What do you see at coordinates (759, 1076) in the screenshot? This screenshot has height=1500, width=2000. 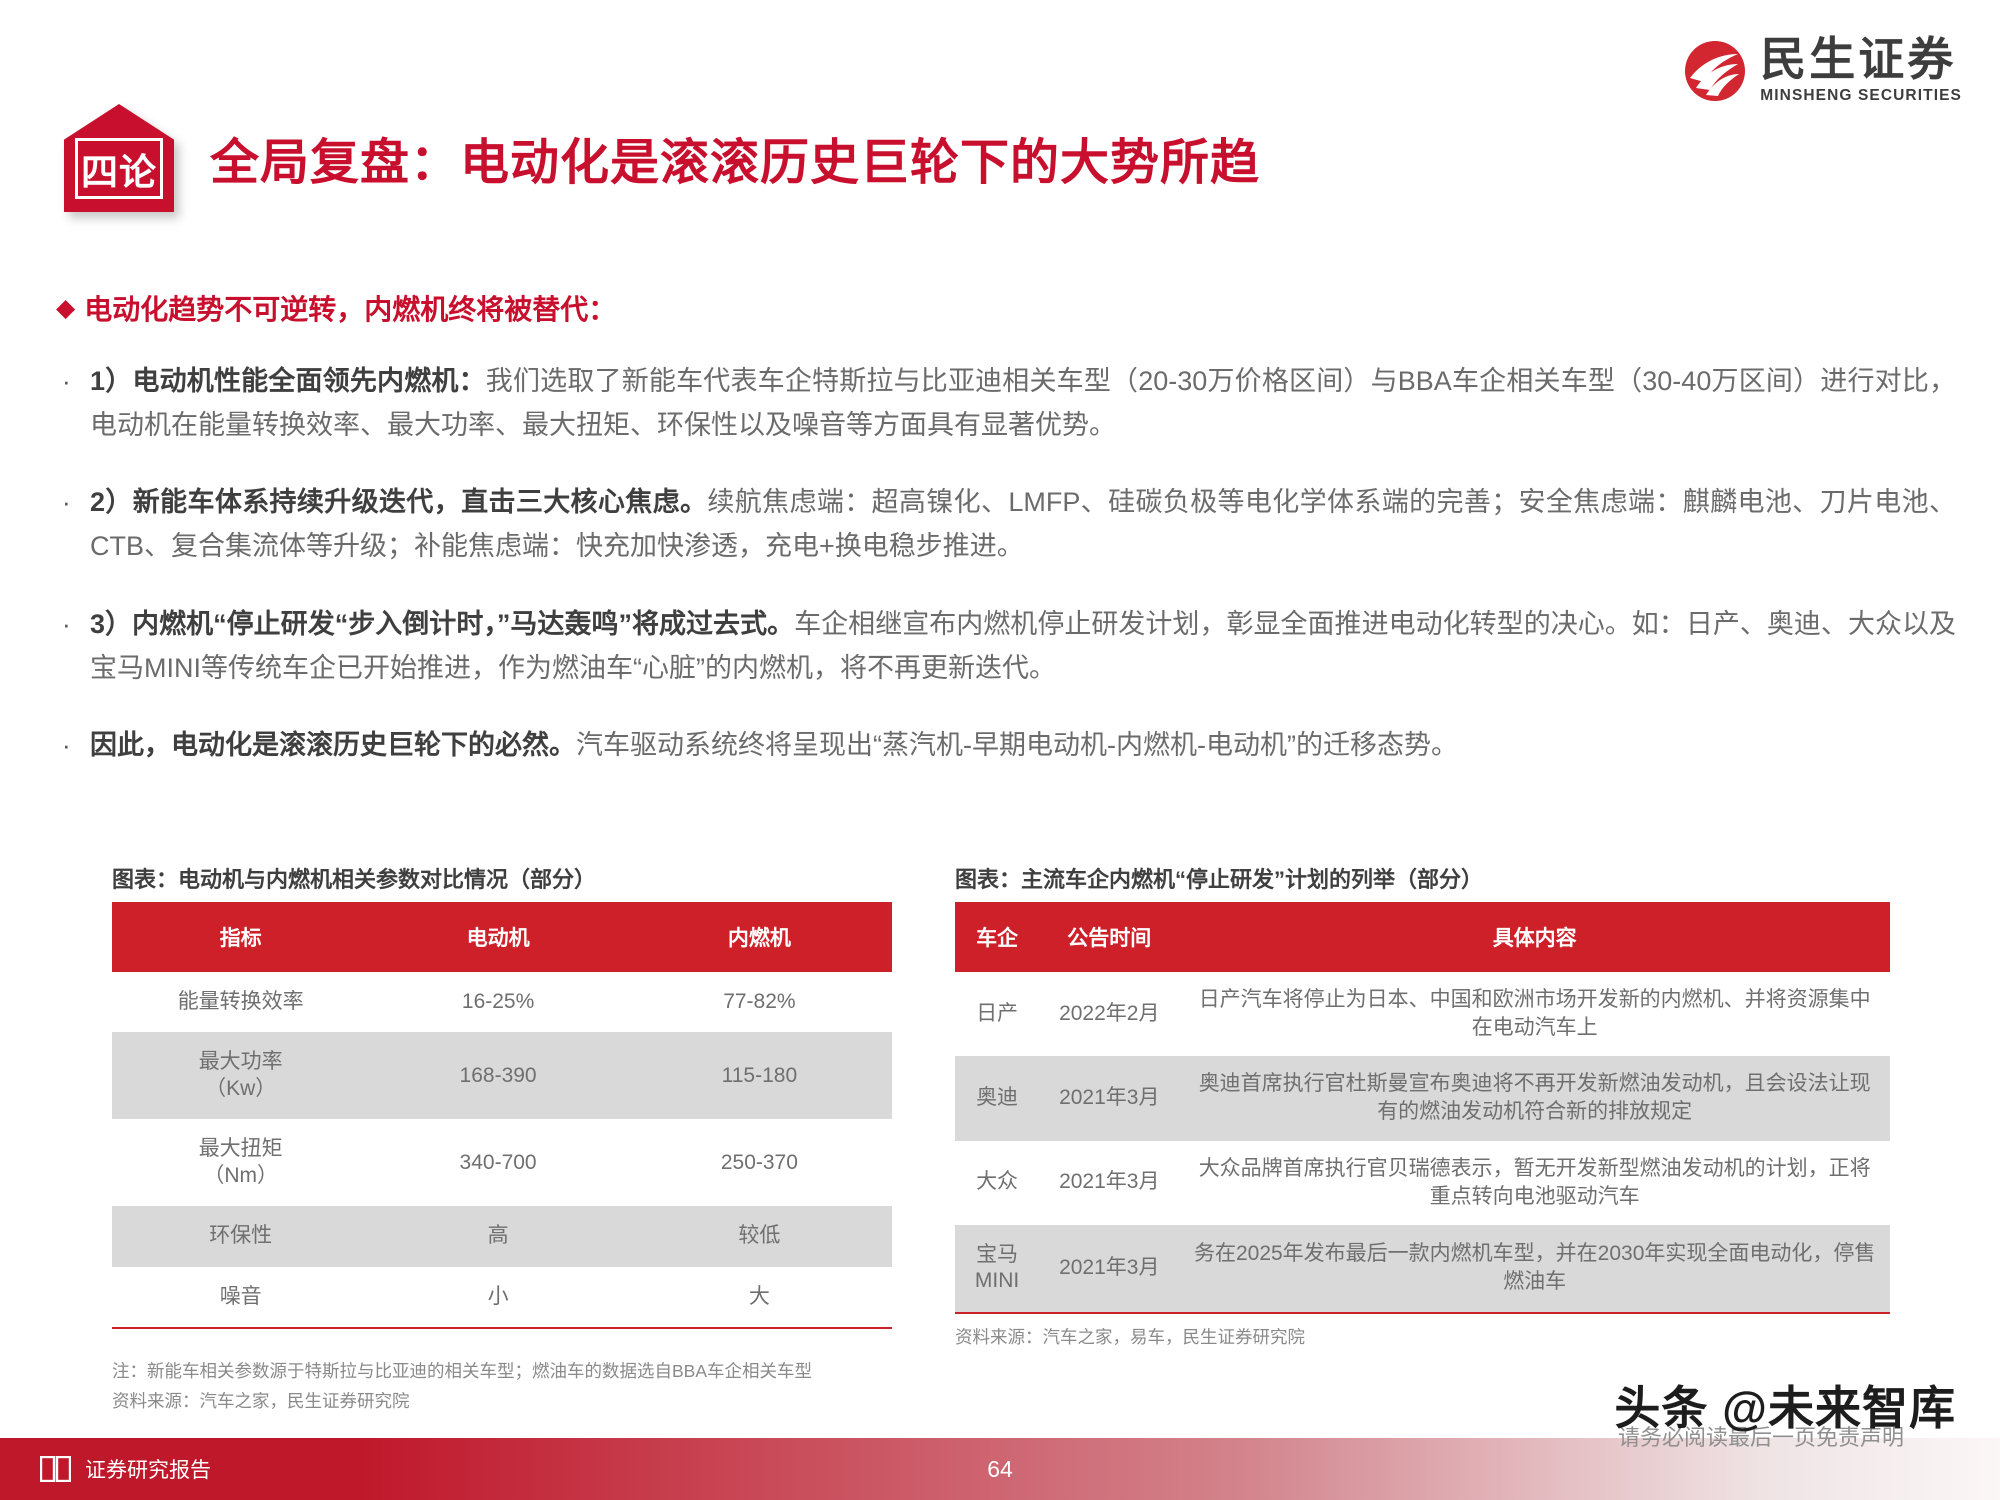 I see `cell-engine: 115-180` at bounding box center [759, 1076].